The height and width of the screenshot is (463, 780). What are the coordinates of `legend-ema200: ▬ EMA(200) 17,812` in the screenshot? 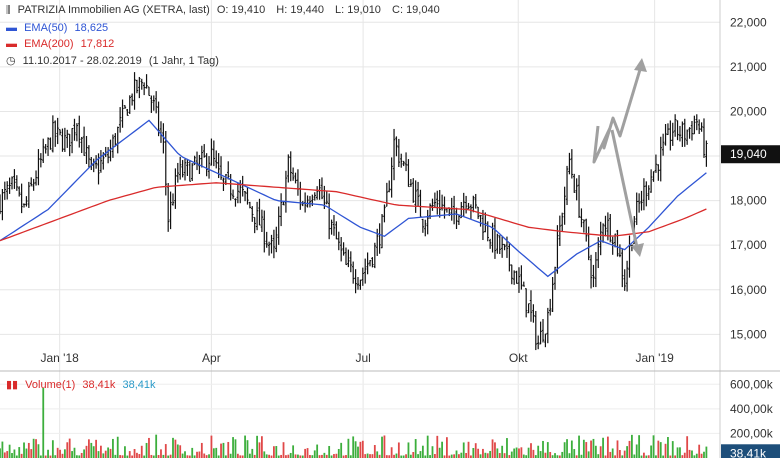 It's located at (62, 44).